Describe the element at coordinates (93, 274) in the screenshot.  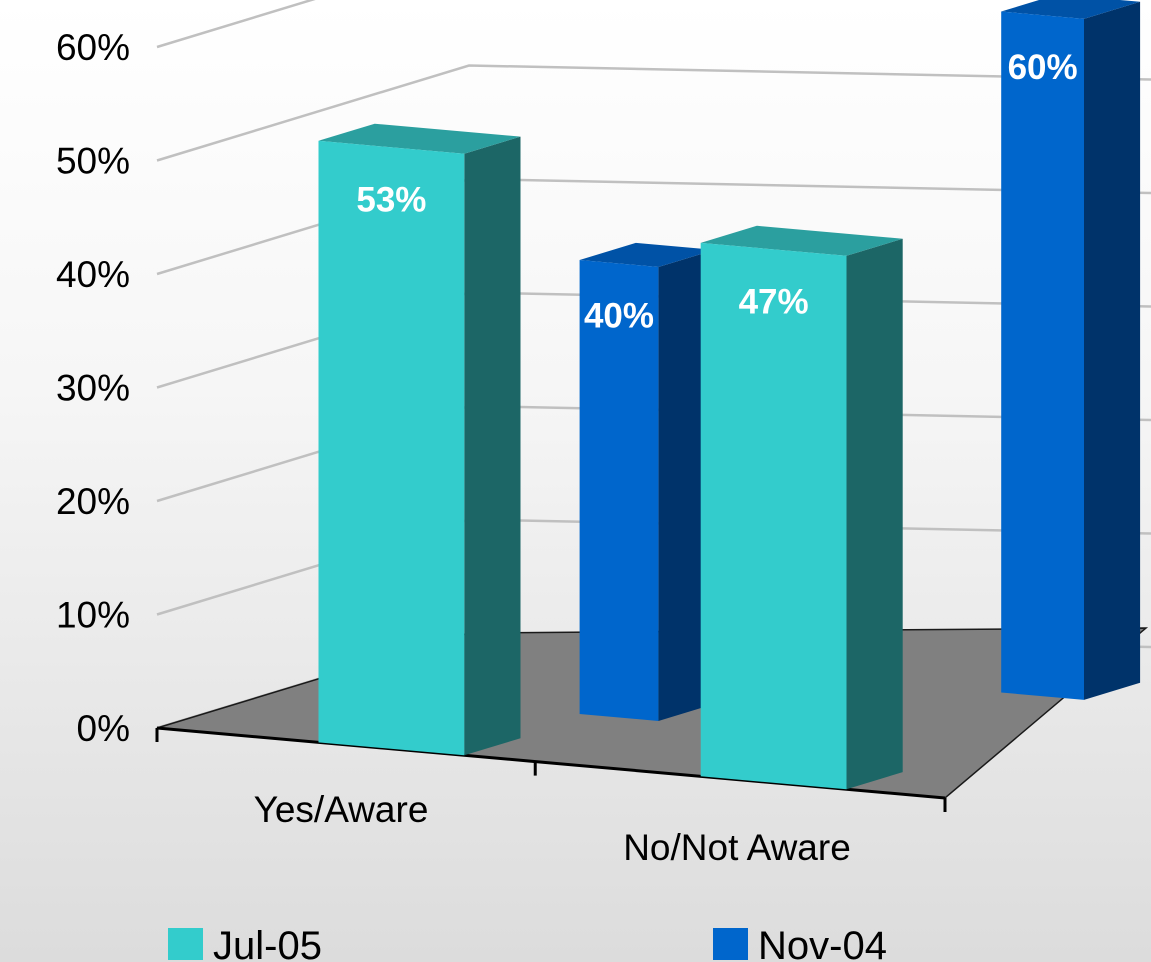
I see `y-tick-label-4: 40%` at that location.